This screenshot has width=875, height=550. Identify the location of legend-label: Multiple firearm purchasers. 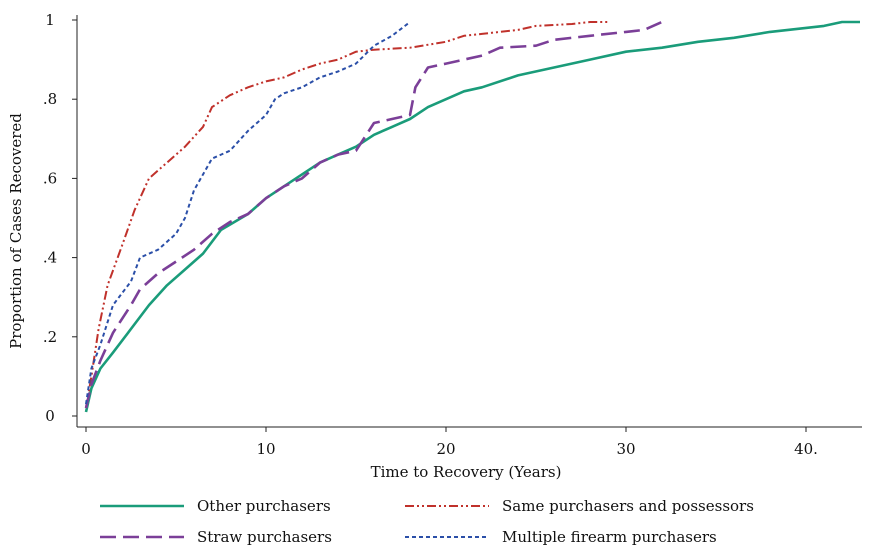
(609, 537).